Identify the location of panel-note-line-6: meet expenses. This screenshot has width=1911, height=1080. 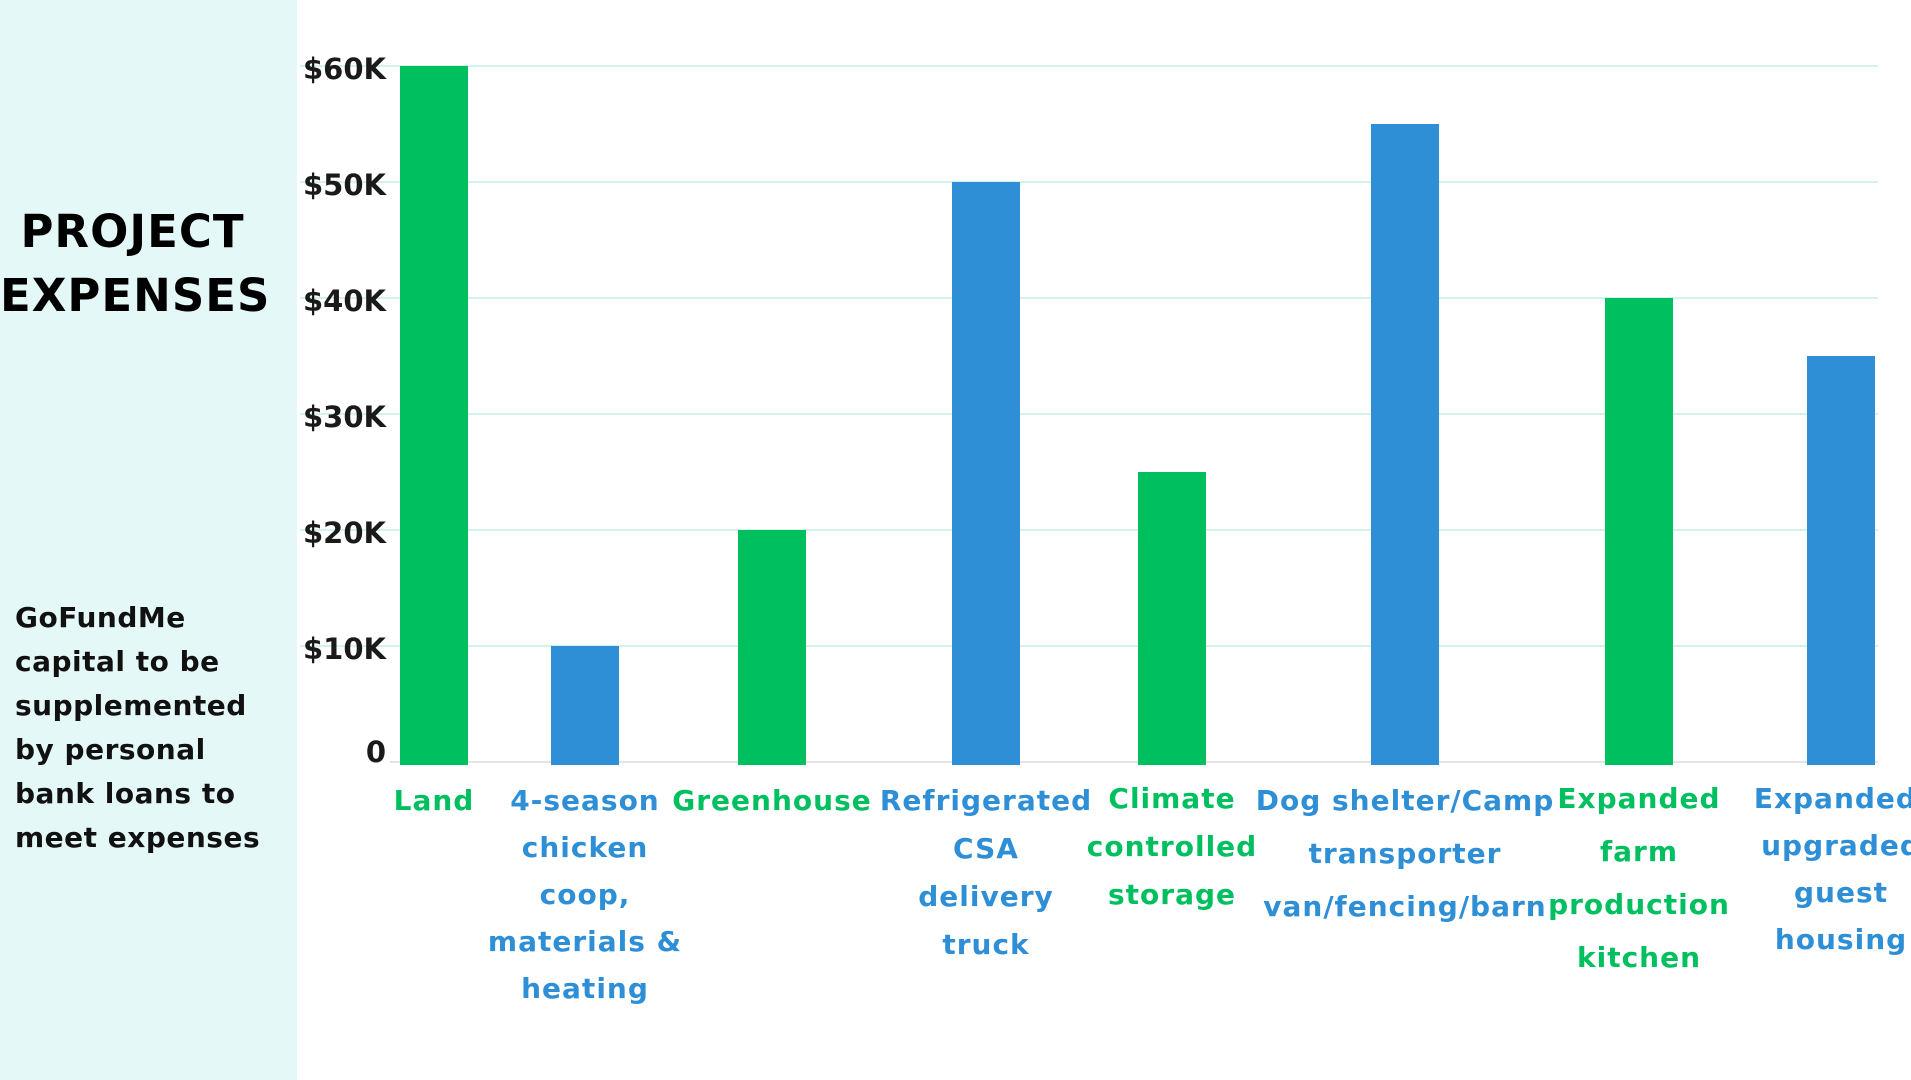
(138, 837).